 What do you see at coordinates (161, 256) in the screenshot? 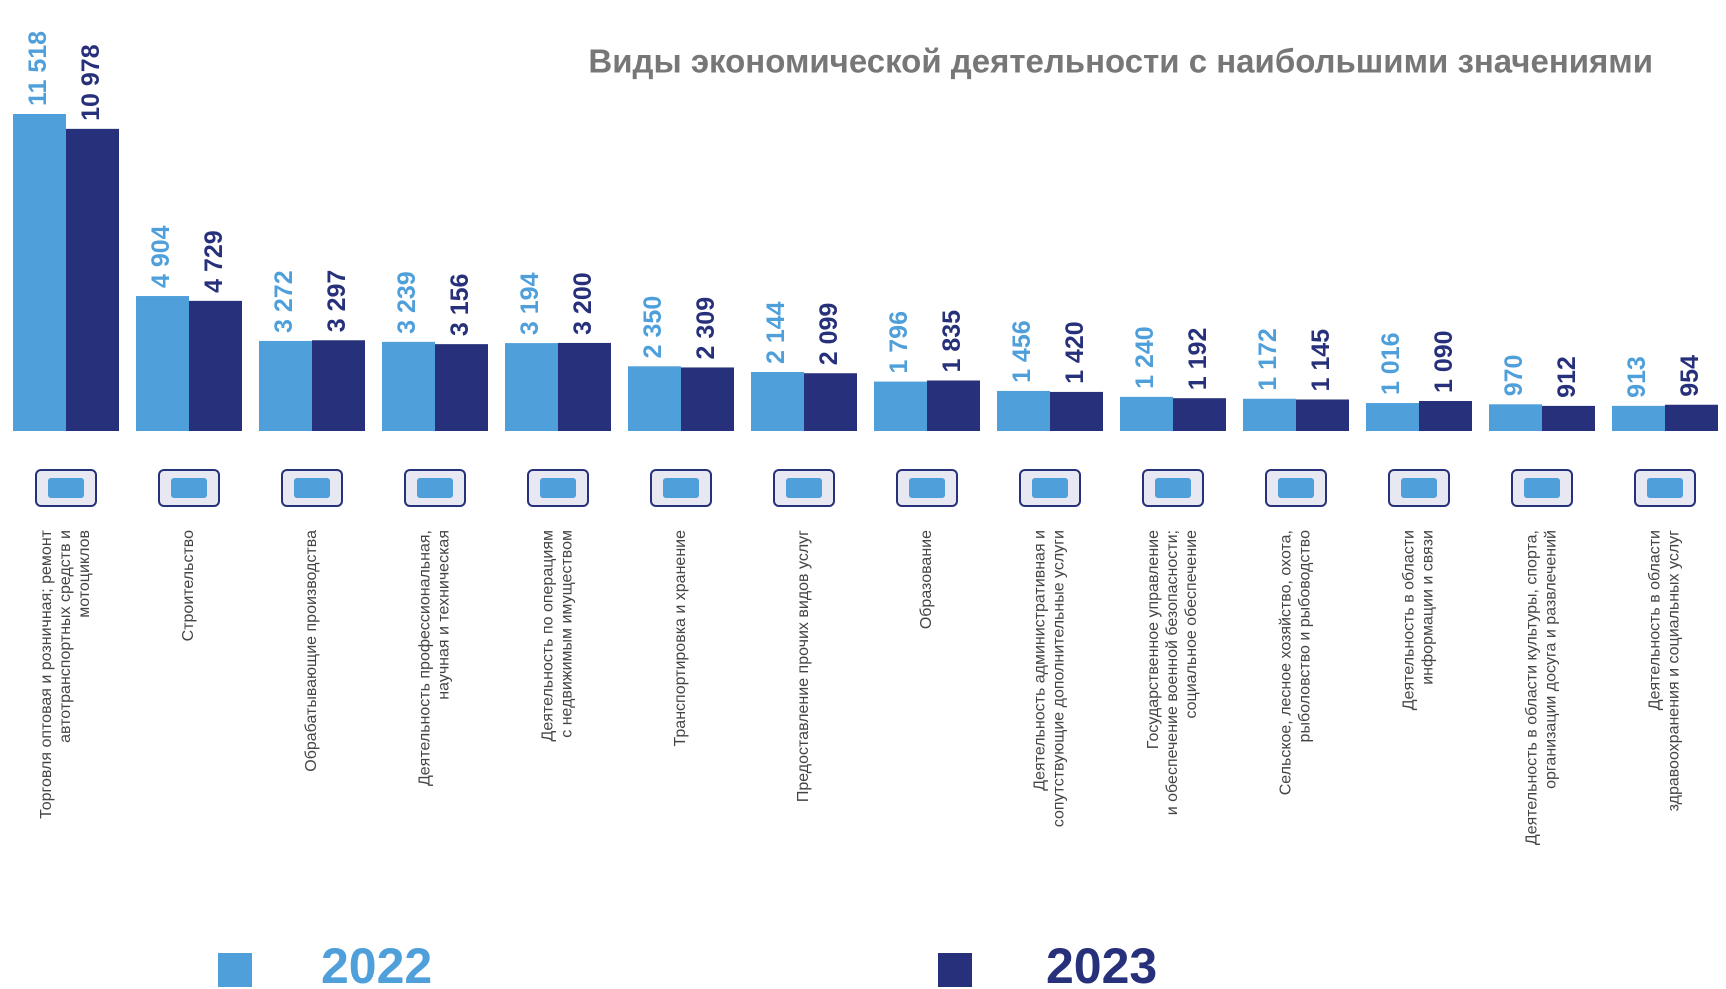
I see `value-label: 4 904` at bounding box center [161, 256].